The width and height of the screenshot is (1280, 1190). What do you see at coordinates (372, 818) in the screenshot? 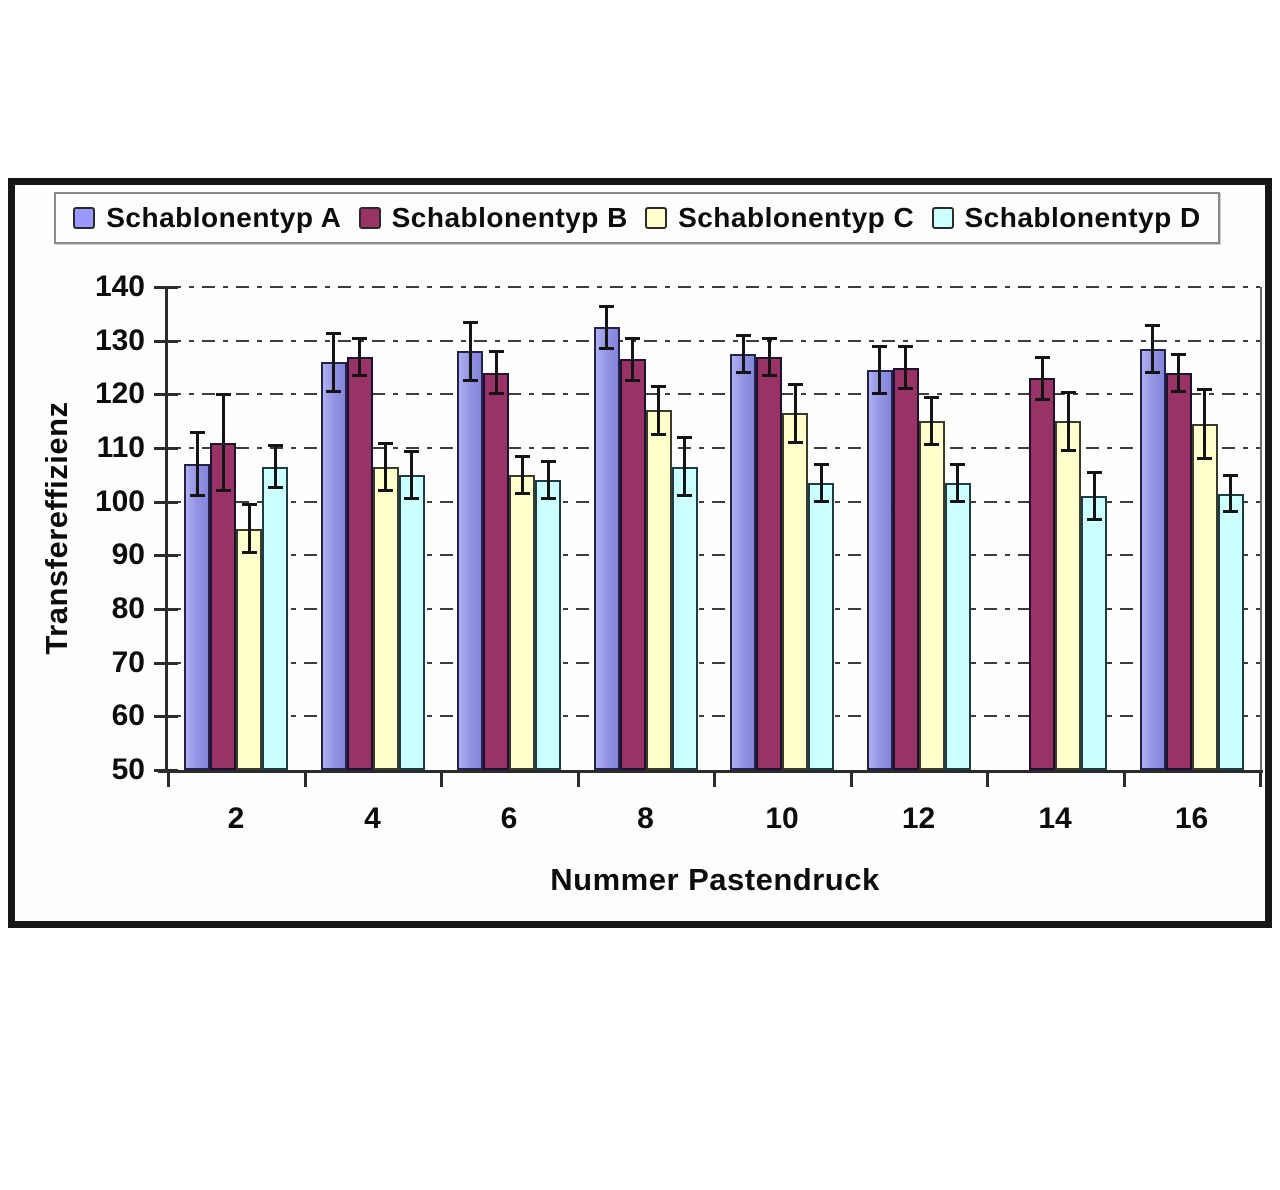
I see `x-tick-label-4: 4` at bounding box center [372, 818].